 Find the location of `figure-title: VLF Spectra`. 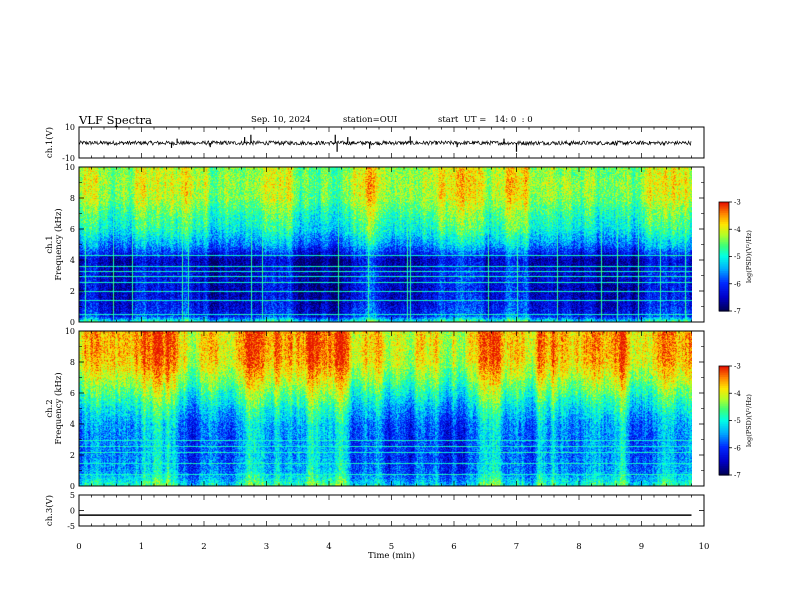

figure-title: VLF Spectra is located at coordinates (116, 120).